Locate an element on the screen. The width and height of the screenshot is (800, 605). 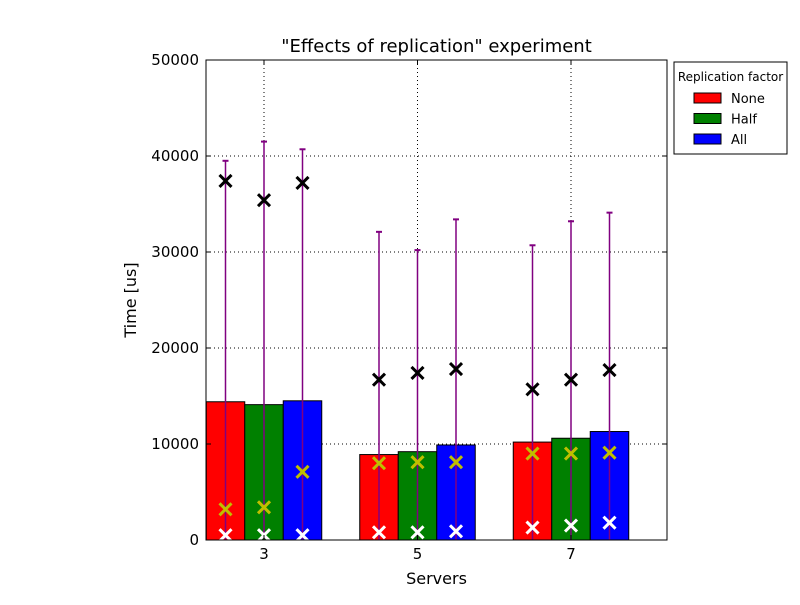
legend-title: Replication factor is located at coordinates (730, 77).